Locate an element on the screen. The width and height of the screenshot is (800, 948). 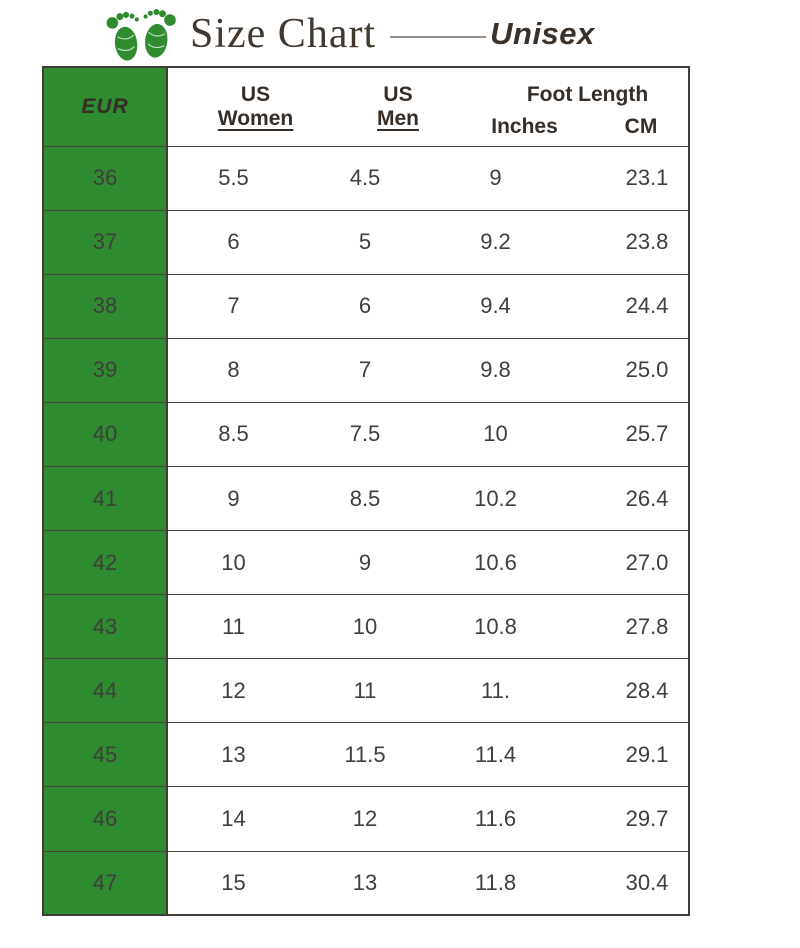
cell-cm: 26.4 is located at coordinates (647, 498).